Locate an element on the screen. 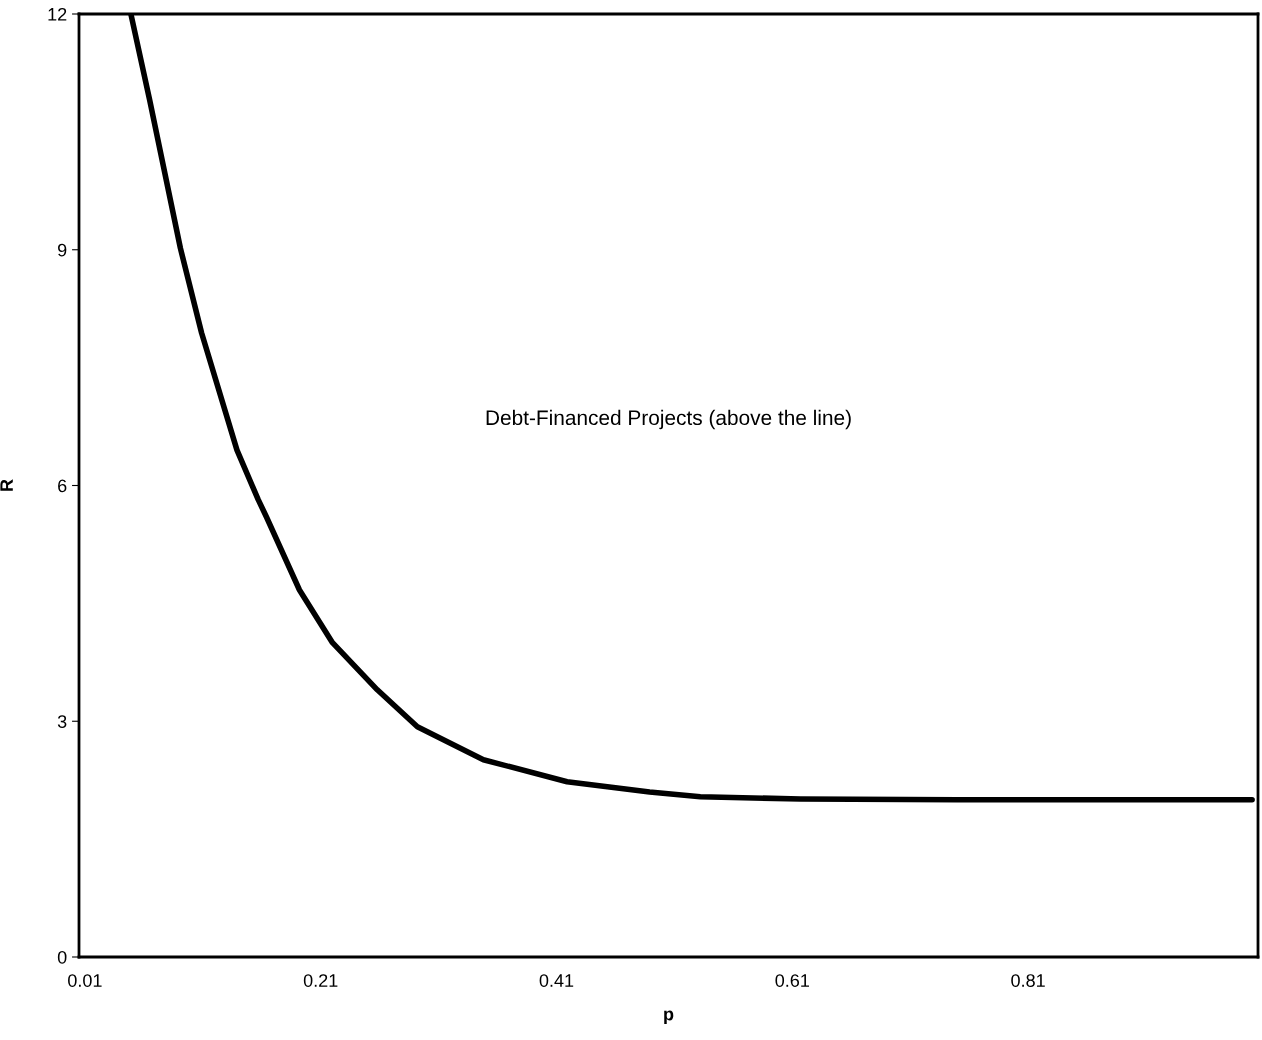  x-tick-label: 0.41 is located at coordinates (556, 980).